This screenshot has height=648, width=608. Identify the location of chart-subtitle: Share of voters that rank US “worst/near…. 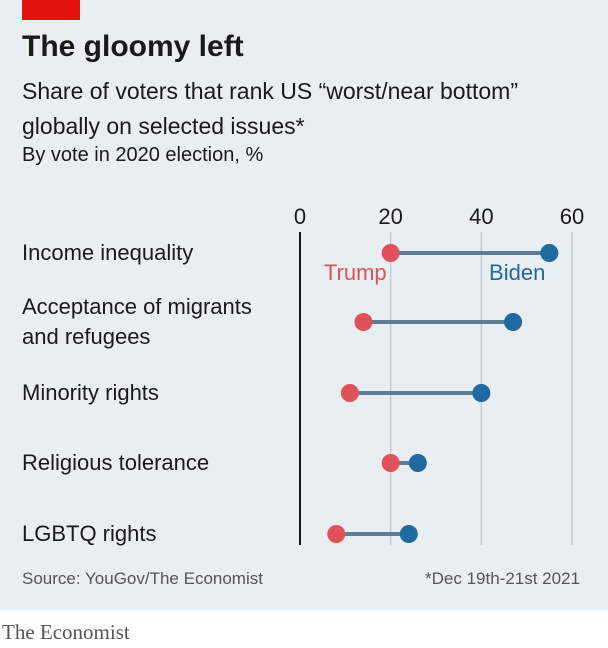
(270, 108).